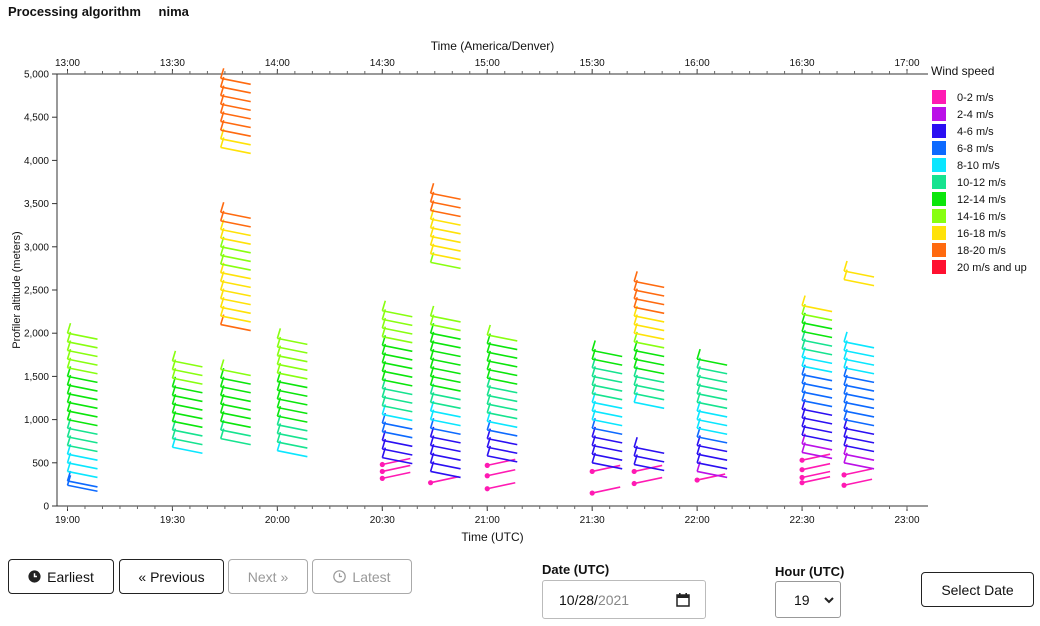 The image size is (1040, 626). I want to click on earliest-button: Earliest, so click(61, 576).